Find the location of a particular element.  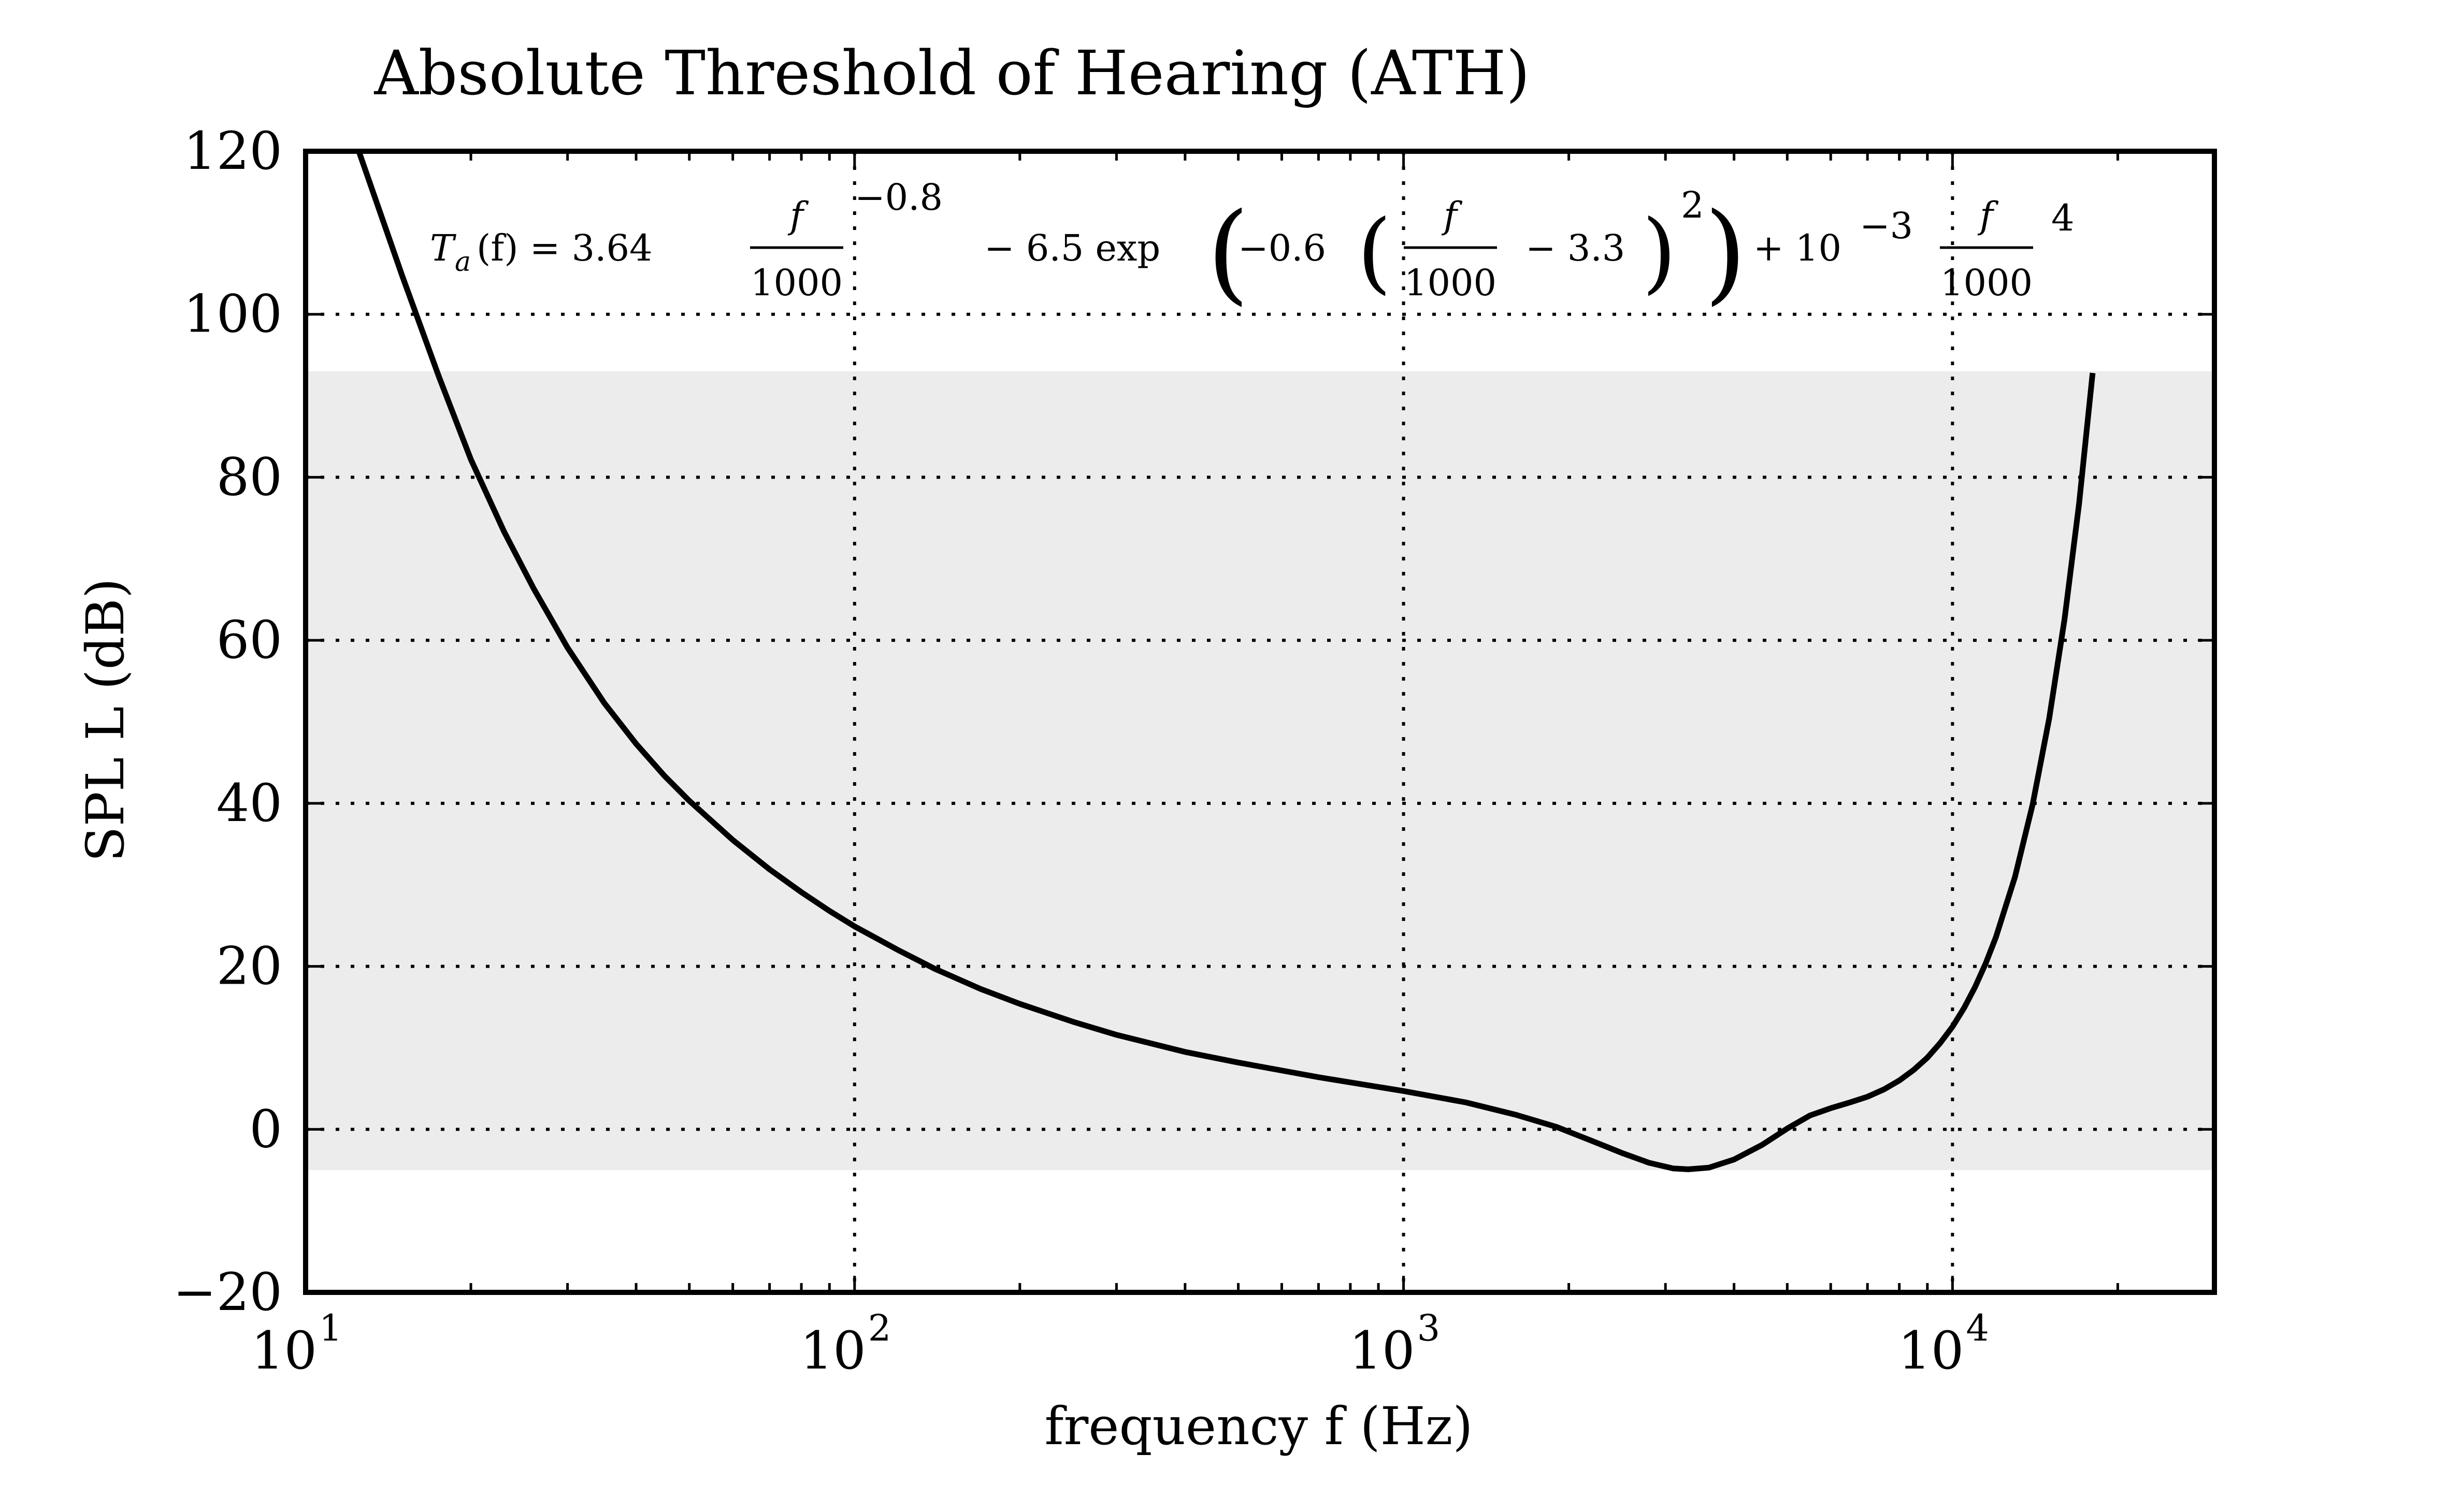

formula-term3: + 10 is located at coordinates (1797, 248).